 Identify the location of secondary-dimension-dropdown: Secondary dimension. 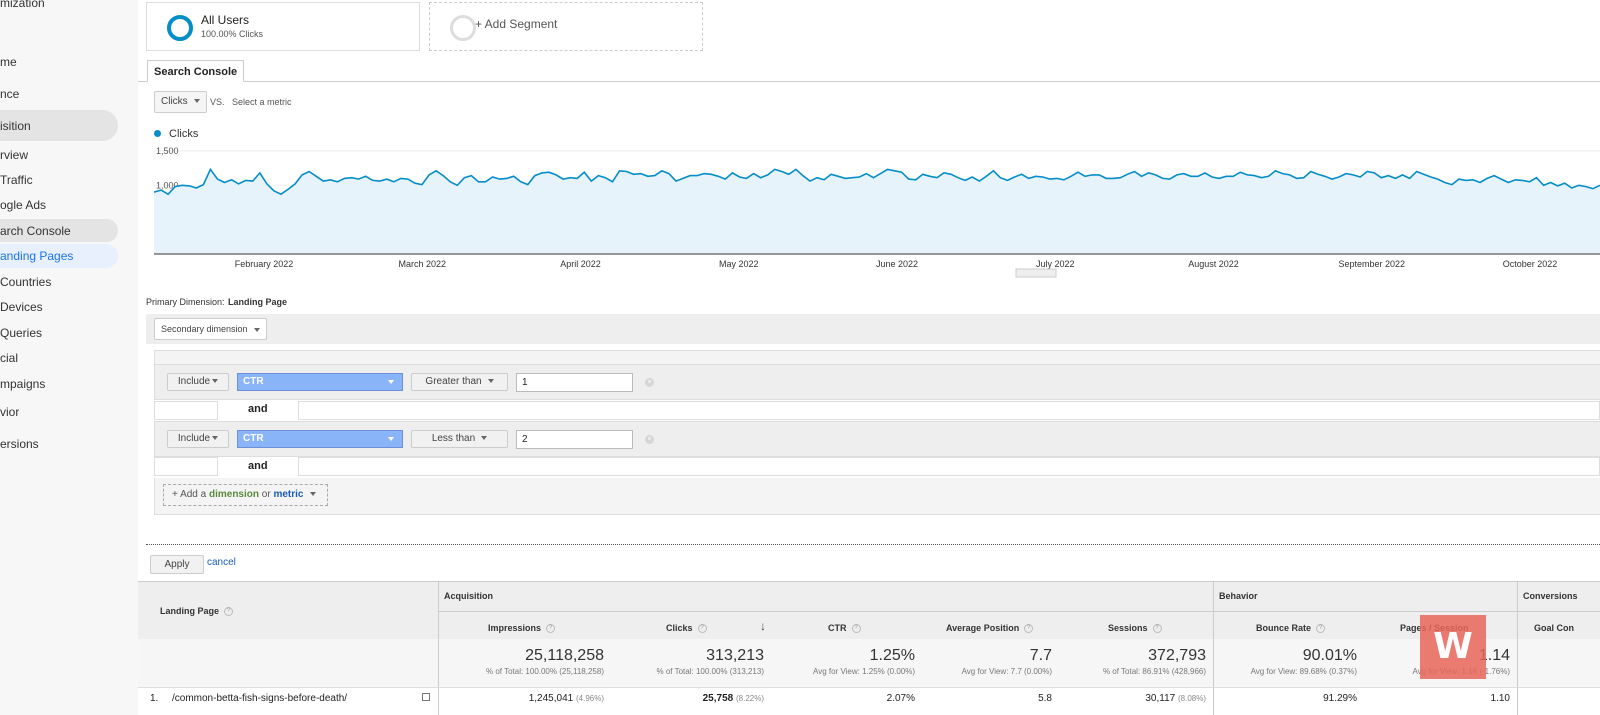
(210, 329).